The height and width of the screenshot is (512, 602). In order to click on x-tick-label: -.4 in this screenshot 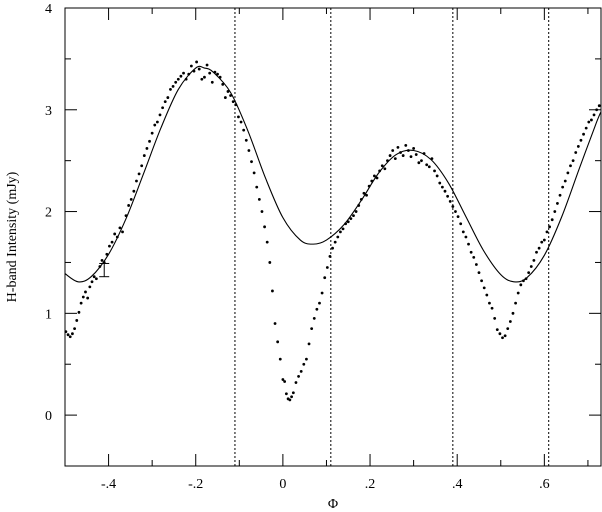, I will do `click(108, 484)`.